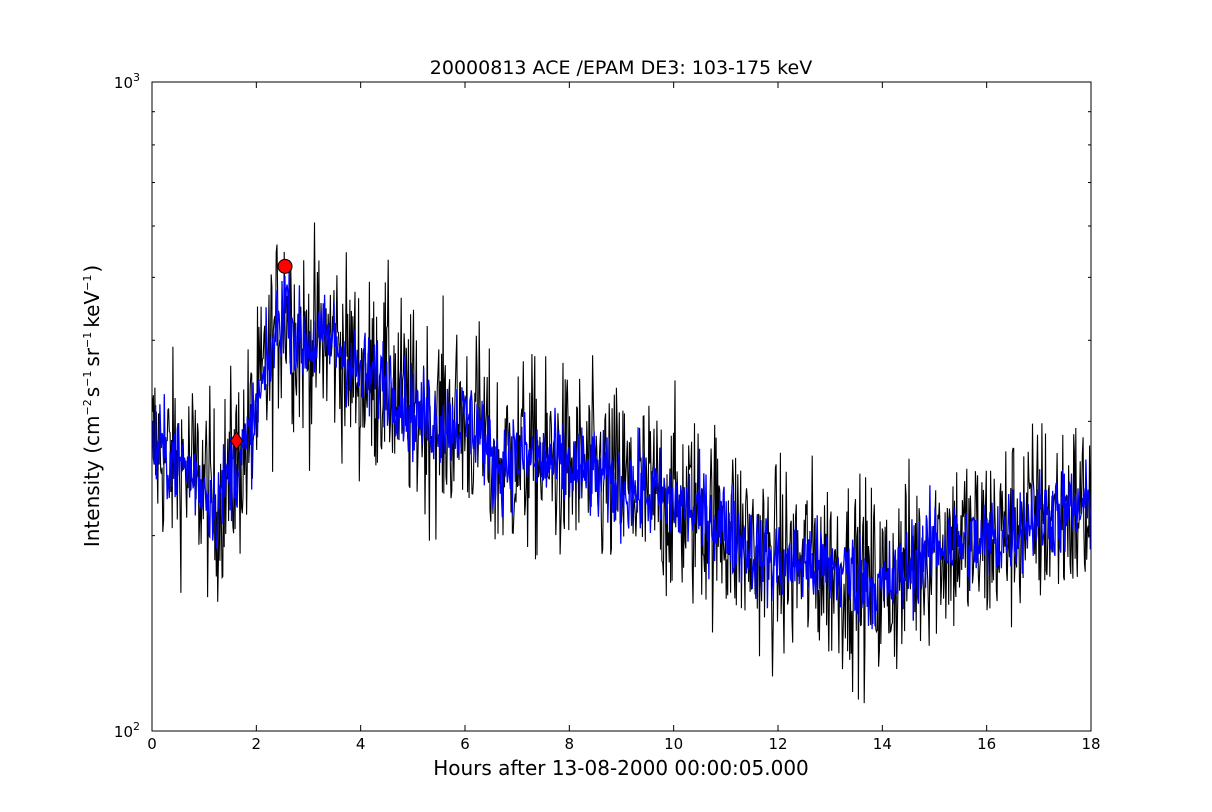 This screenshot has width=1212, height=812. I want to click on y-tick-label: 10³, so click(127, 81).